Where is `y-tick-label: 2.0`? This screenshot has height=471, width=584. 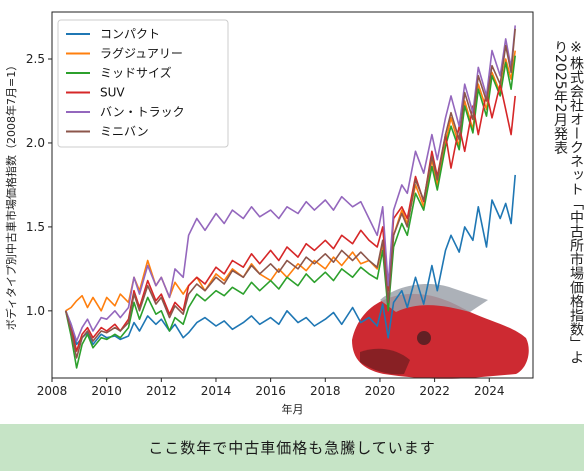
y-tick-label: 2.0 is located at coordinates (35, 143).